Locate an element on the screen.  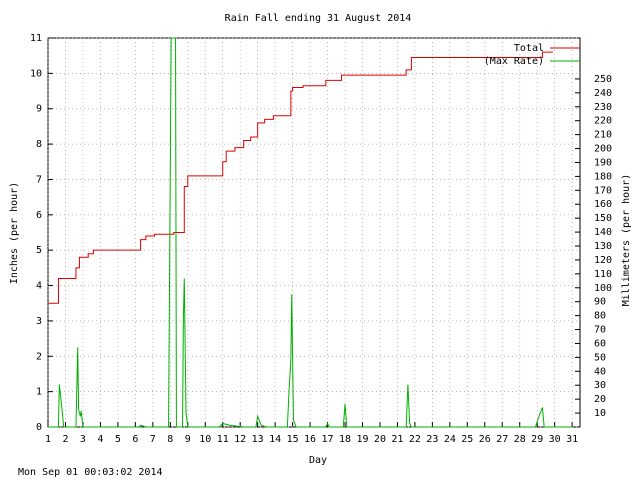
x-tick-label: 2 is located at coordinates (65, 439).